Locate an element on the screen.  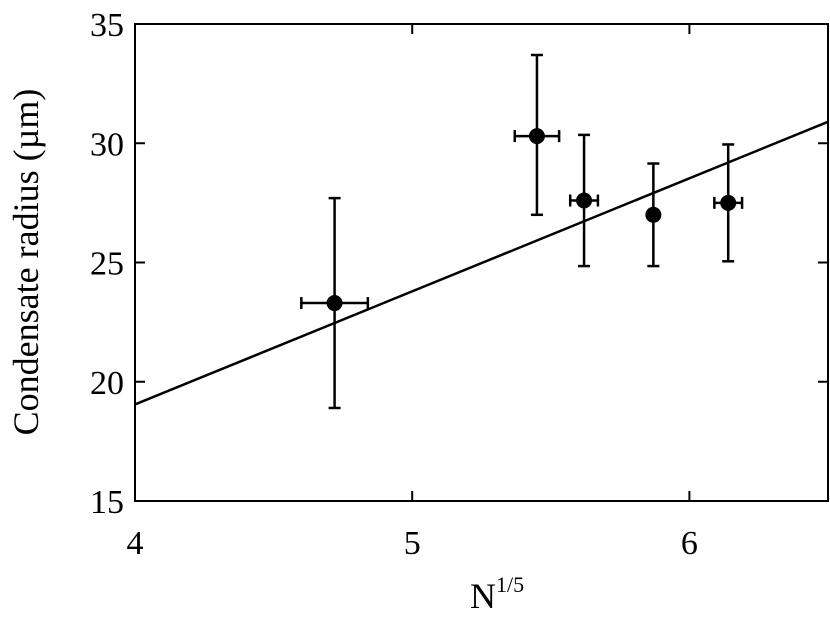
x-tick-label-0: 4 is located at coordinates (135, 543).